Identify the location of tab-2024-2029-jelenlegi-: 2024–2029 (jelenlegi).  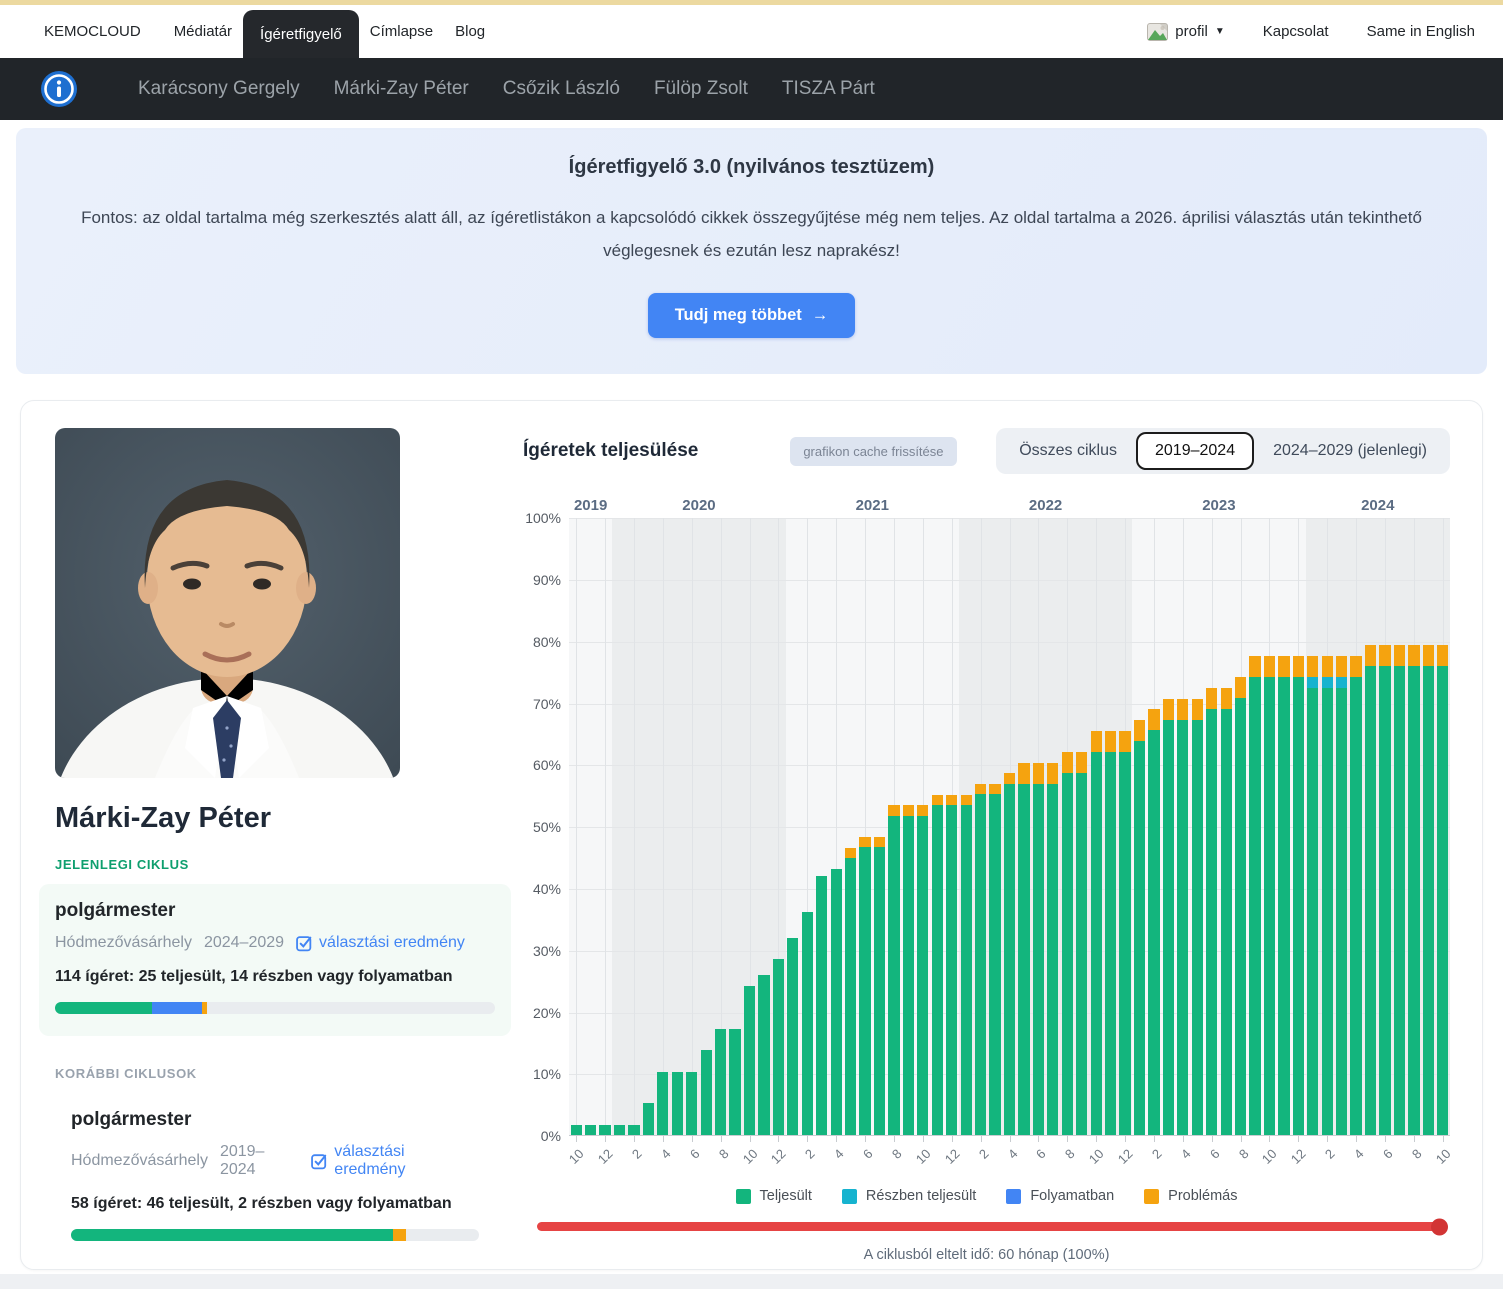
(1350, 451).